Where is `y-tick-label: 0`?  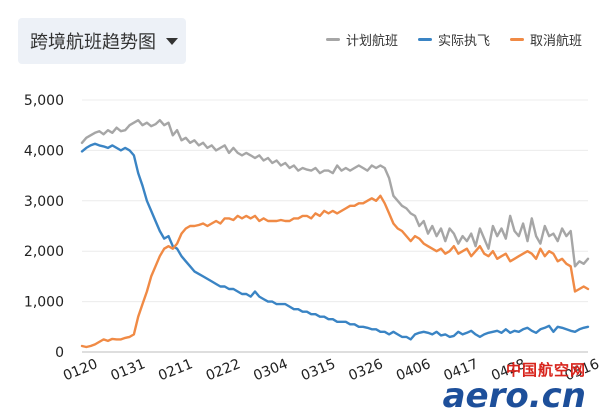 y-tick-label: 0 is located at coordinates (59, 353).